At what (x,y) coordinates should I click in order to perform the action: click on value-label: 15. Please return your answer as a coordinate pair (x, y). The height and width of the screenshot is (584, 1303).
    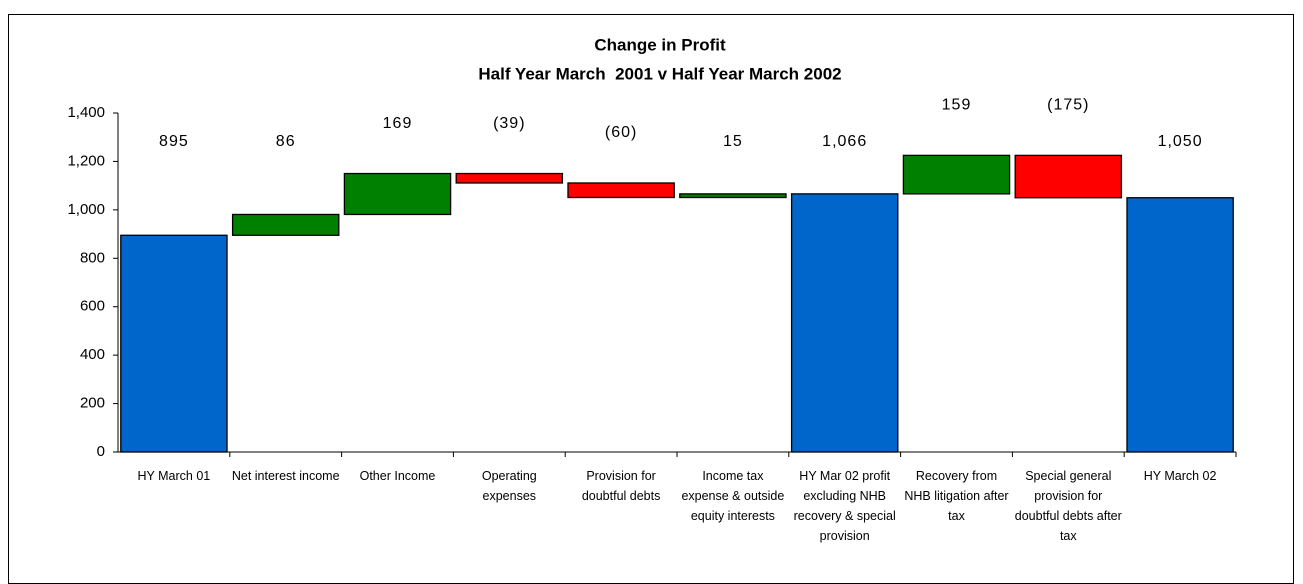
    Looking at the image, I should click on (733, 141).